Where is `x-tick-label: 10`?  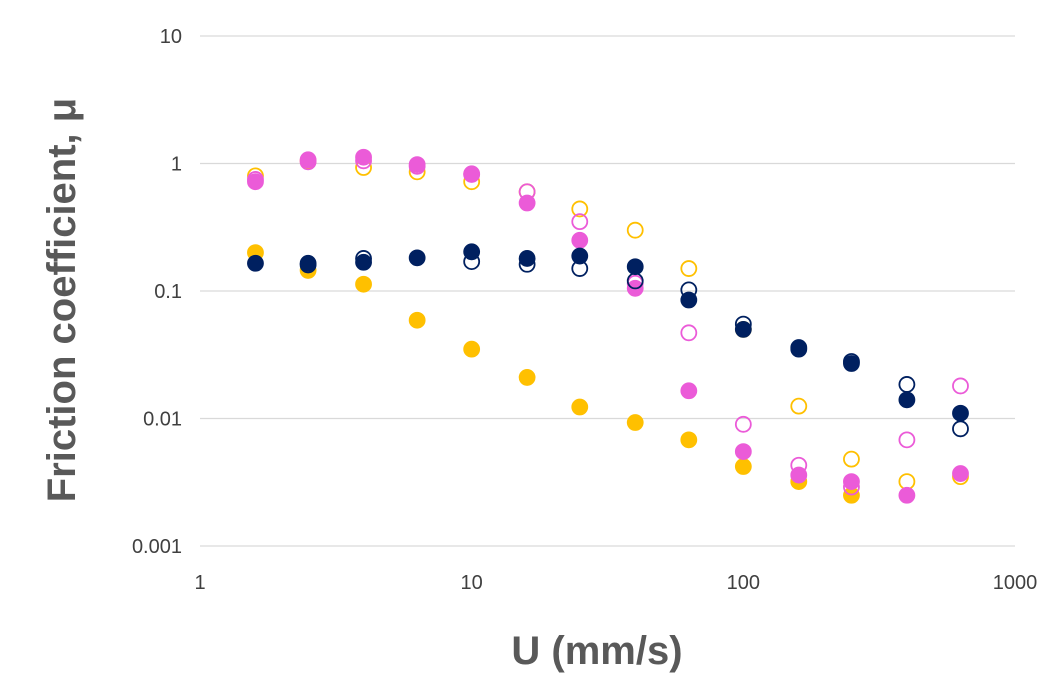
x-tick-label: 10 is located at coordinates (472, 583).